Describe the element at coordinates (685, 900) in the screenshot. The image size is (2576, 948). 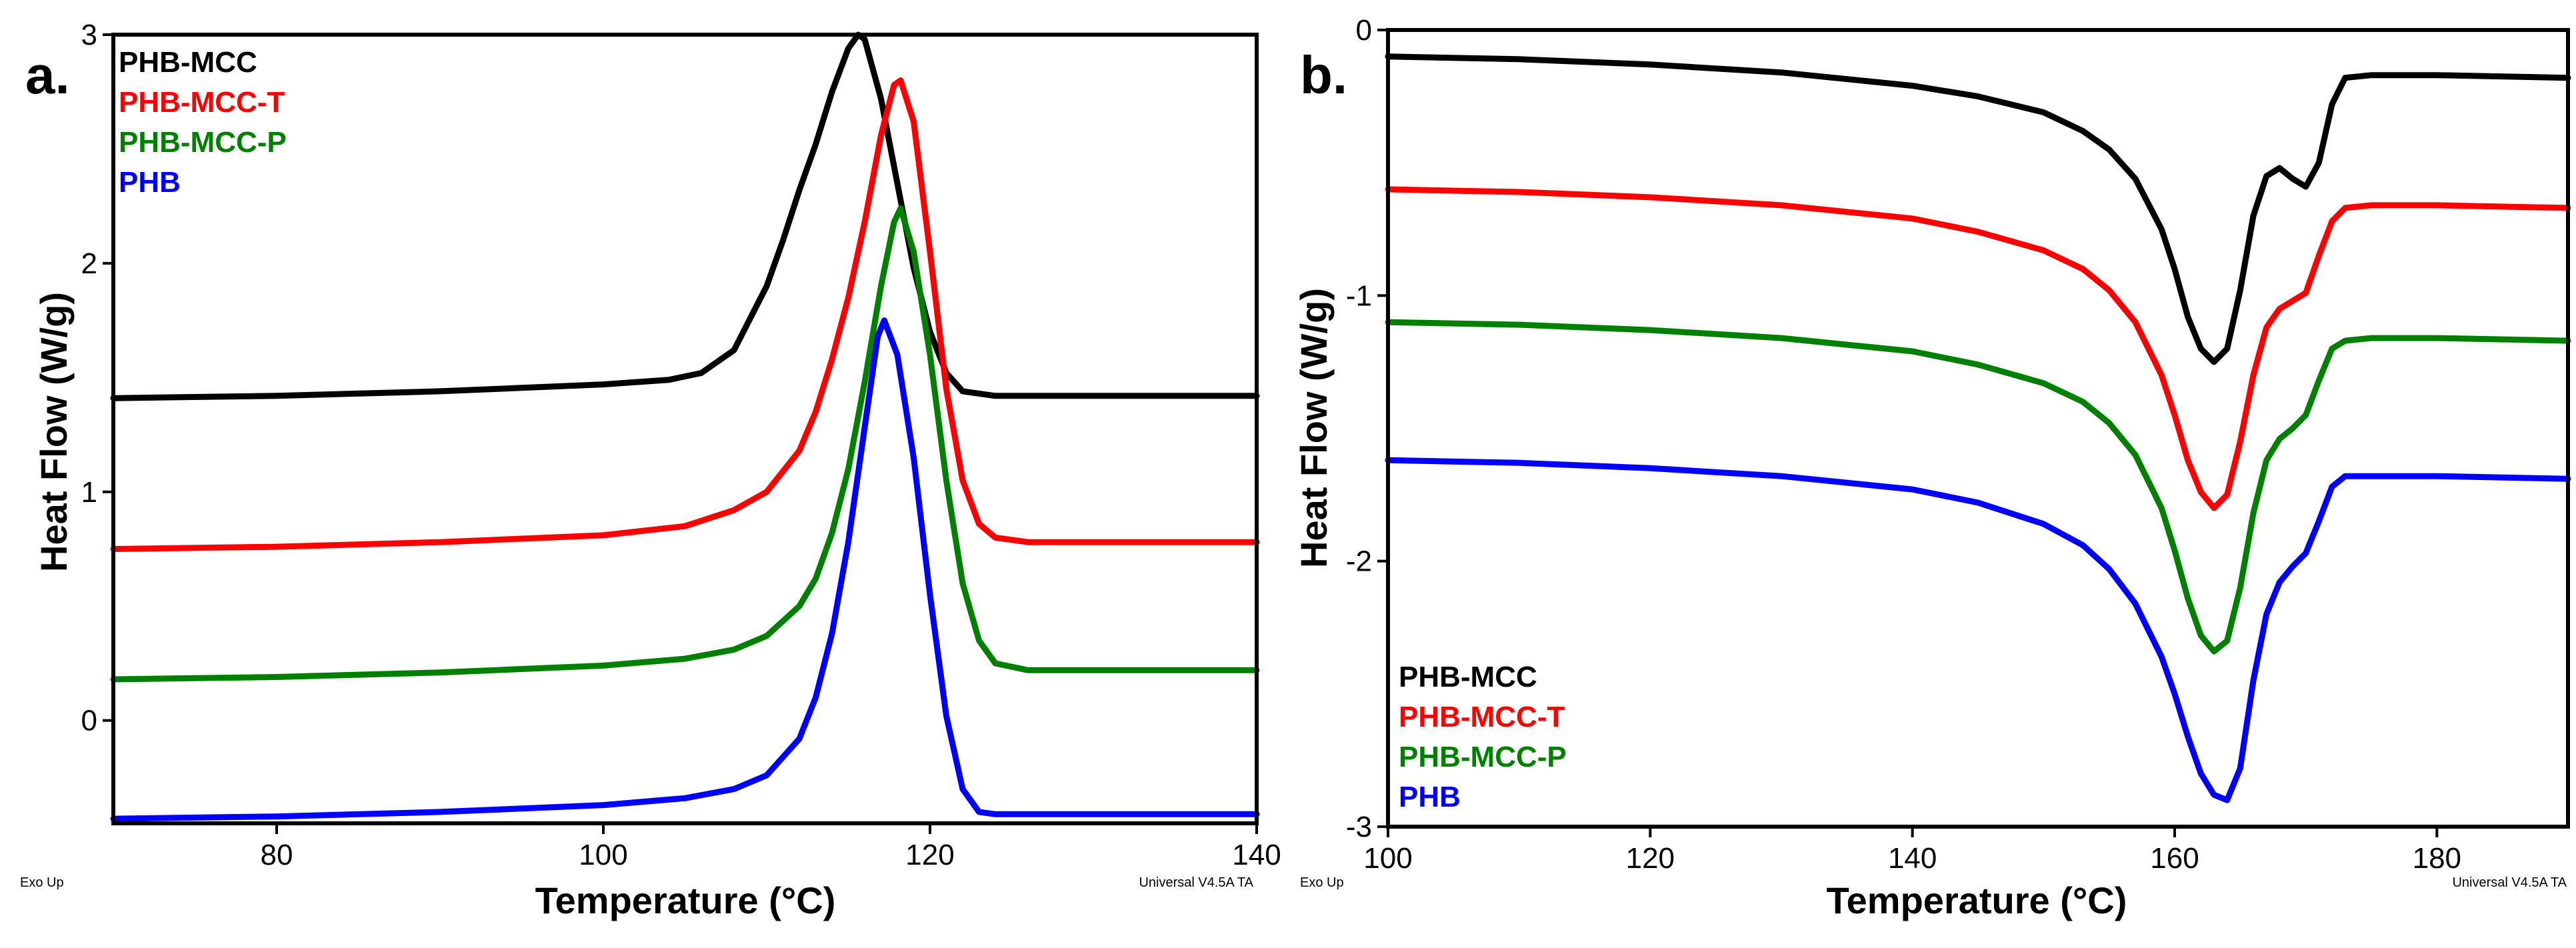
I see `panel-a-x-axis-title: Temperature (°C)` at that location.